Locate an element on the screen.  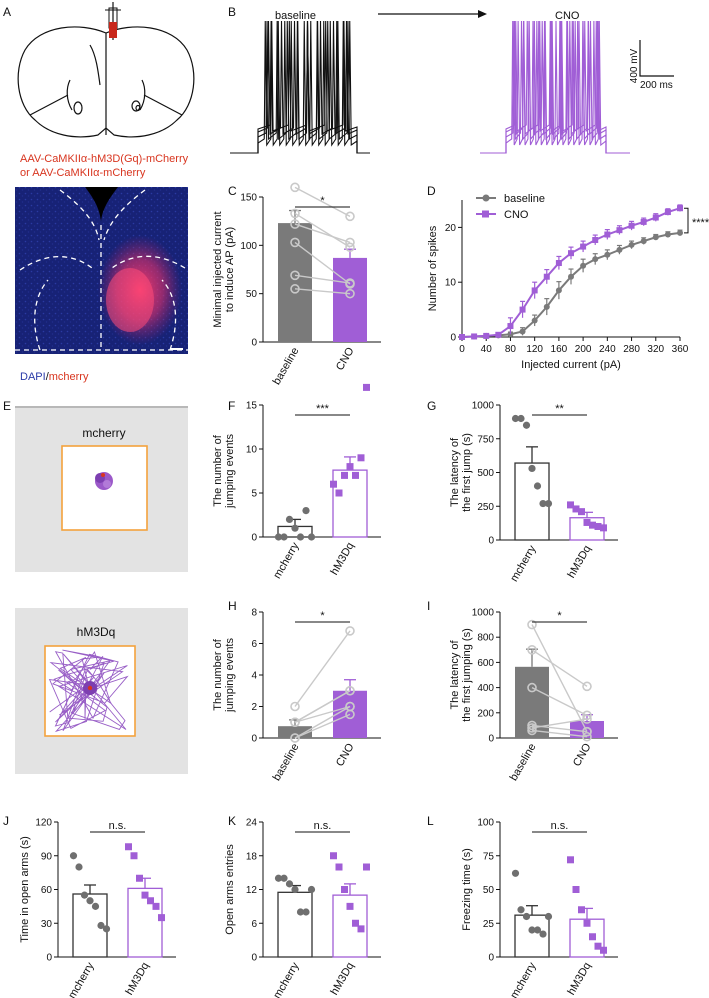
y-tick-label: 1000 is located at coordinates (483, 406).